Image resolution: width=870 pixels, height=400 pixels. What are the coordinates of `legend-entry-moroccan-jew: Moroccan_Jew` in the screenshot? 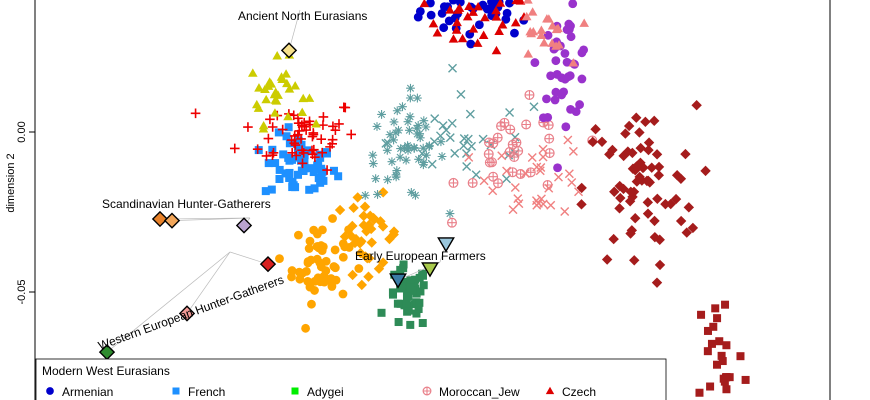 It's located at (471, 392).